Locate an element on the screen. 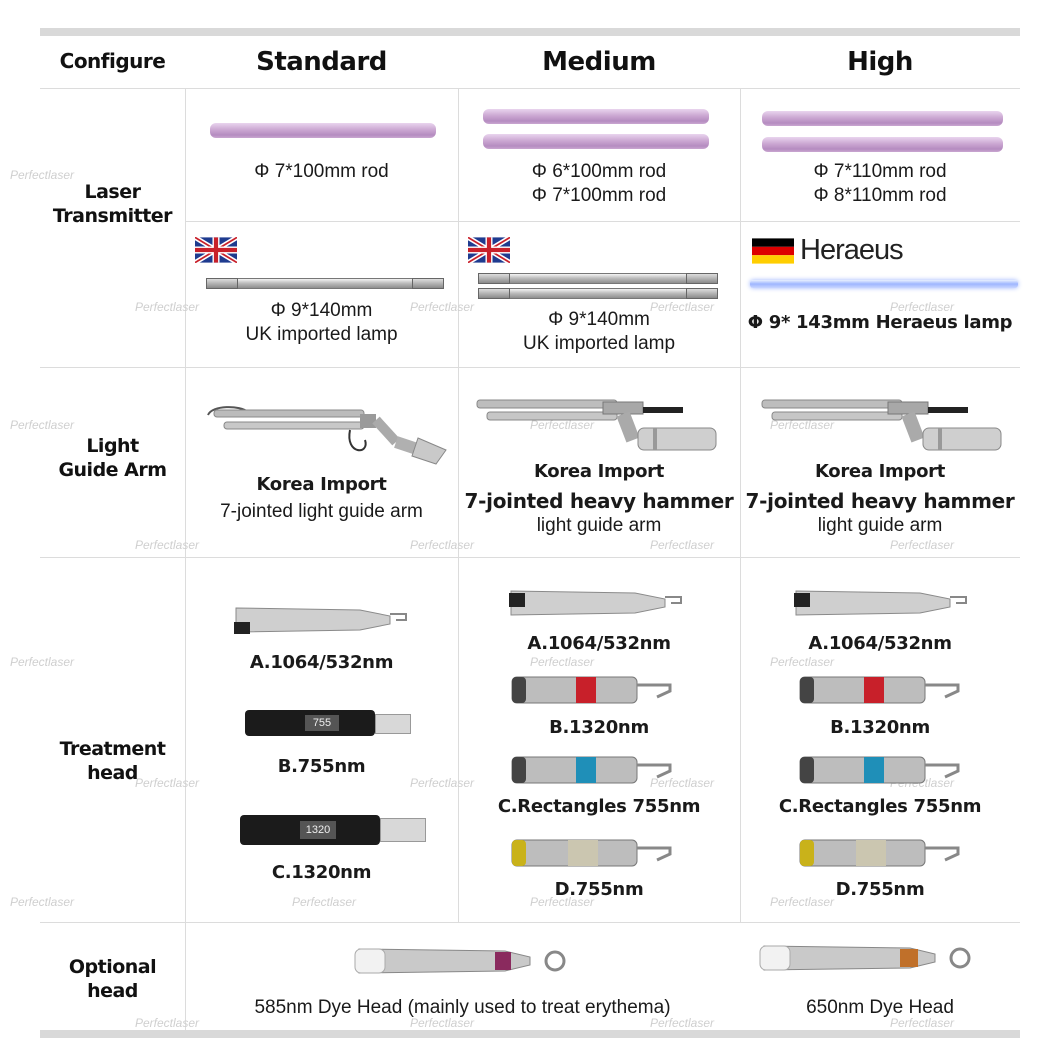  lamp-spec: Φ 9* 143mm Heraeus lamp is located at coordinates (880, 322).